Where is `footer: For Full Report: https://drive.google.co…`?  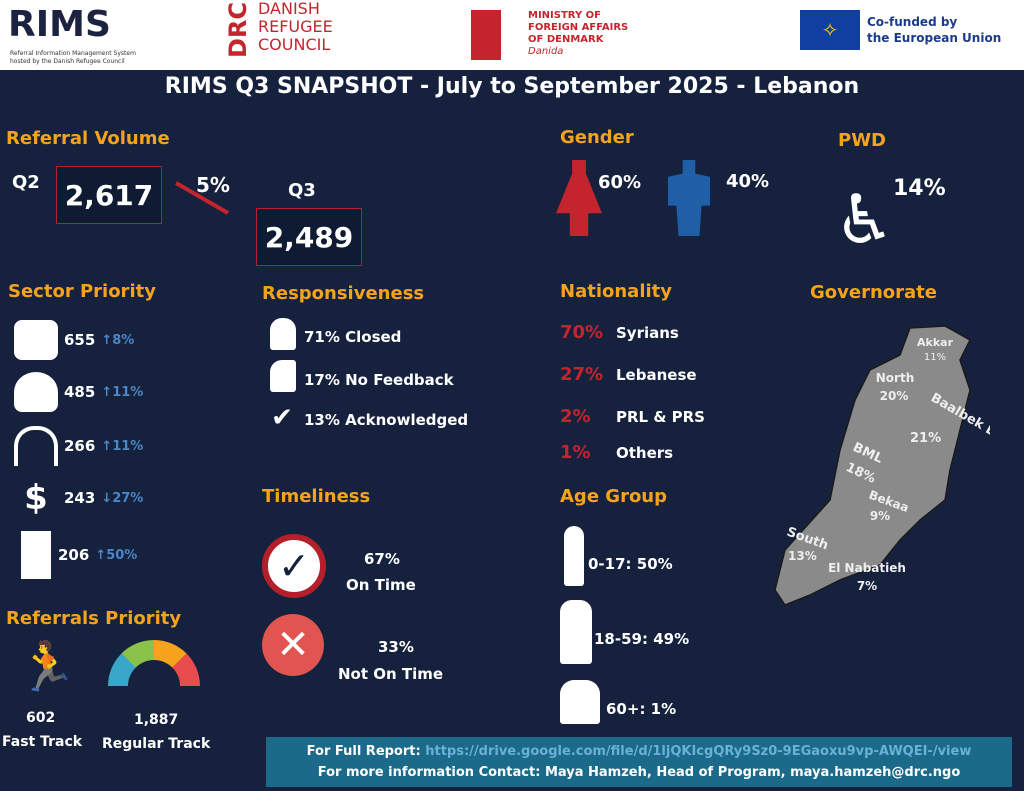 footer: For Full Report: https://drive.google.co… is located at coordinates (639, 762).